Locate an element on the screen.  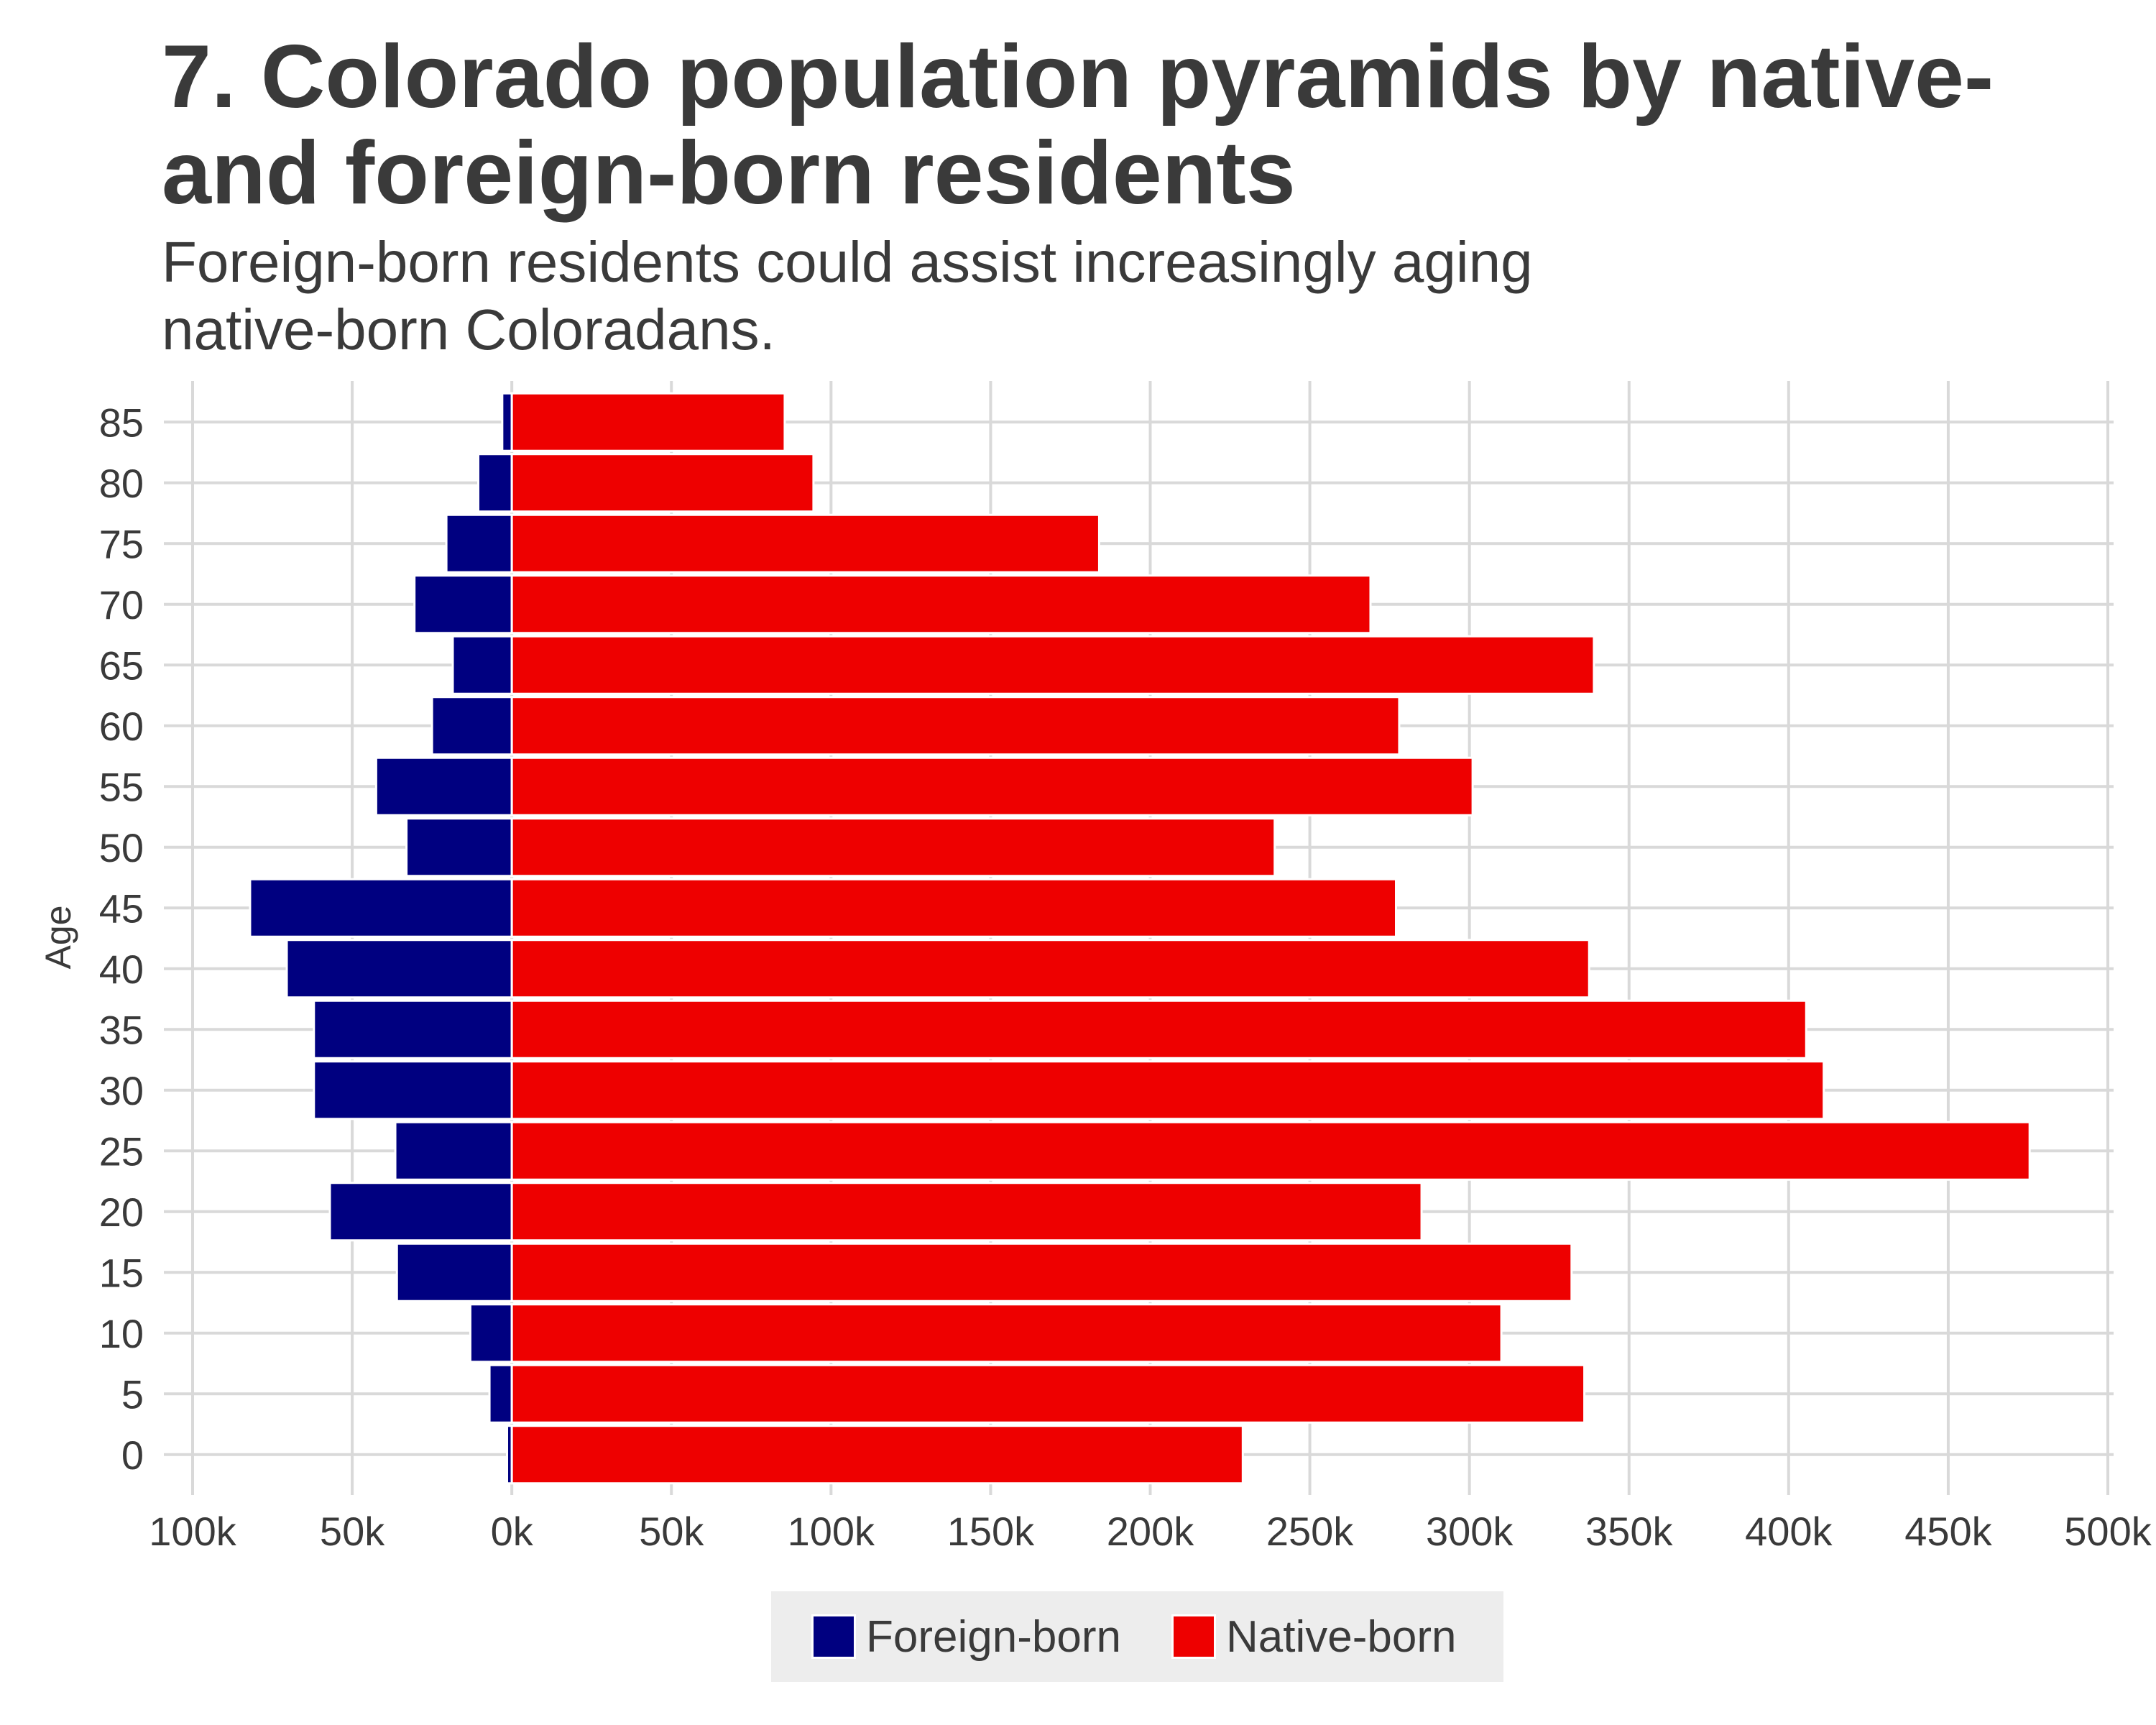
y-tick-label-15: 15 is located at coordinates (121, 1272).